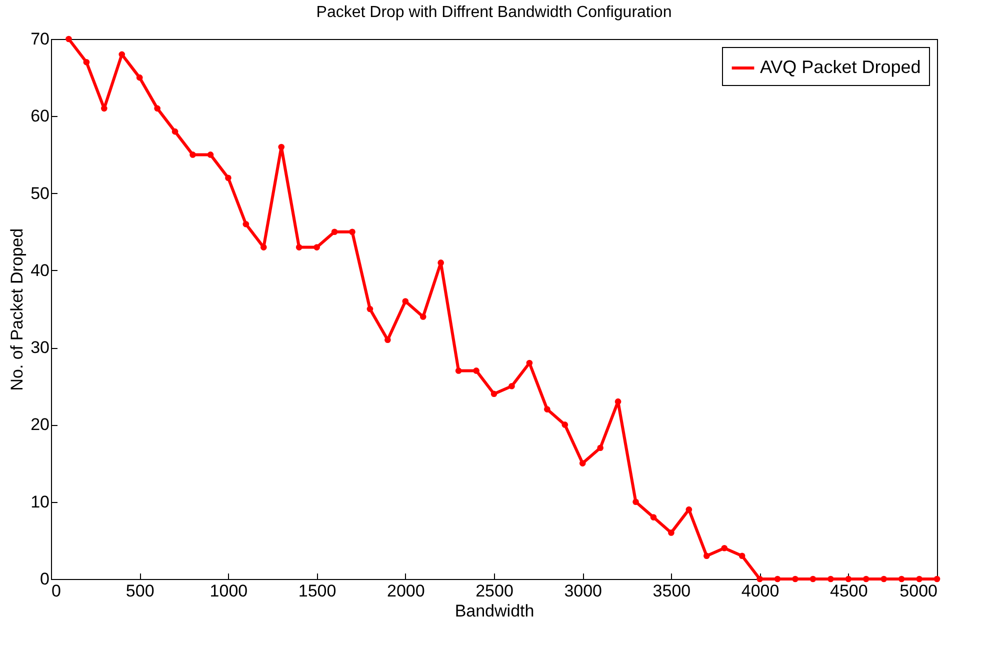  Describe the element at coordinates (140, 591) in the screenshot. I see `x-tick-label: 500` at that location.